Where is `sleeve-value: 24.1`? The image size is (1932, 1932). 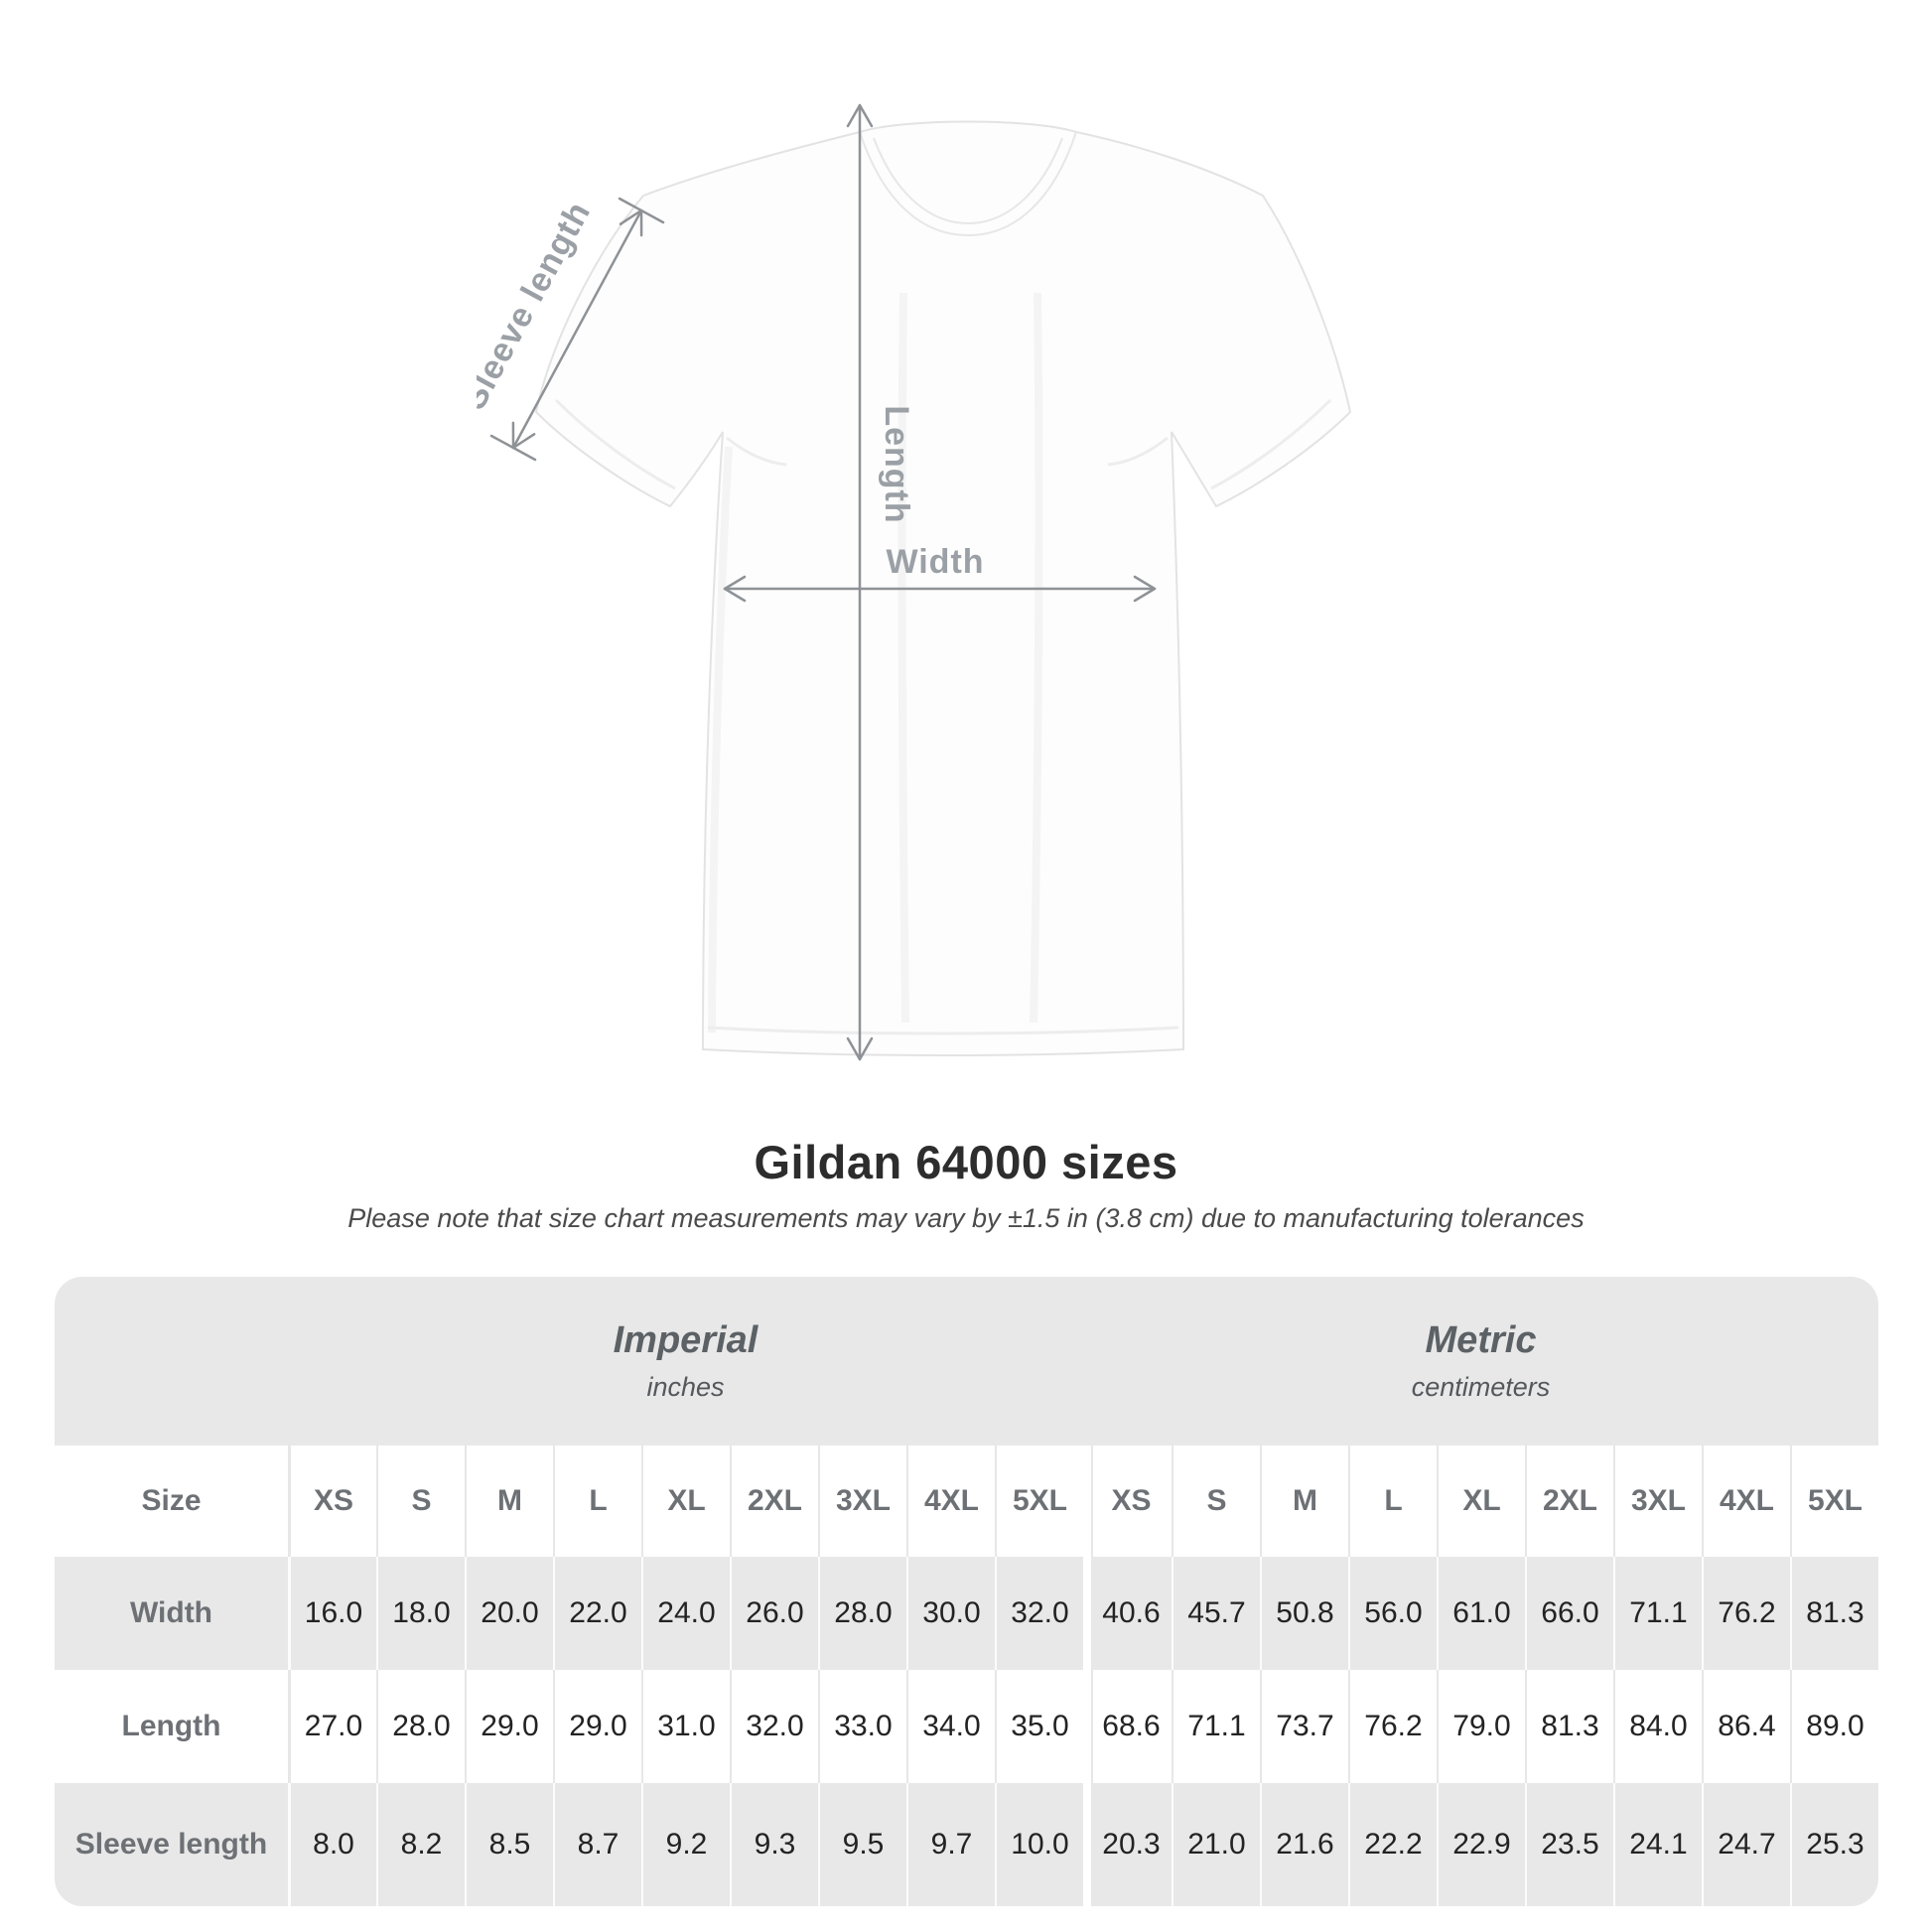 sleeve-value: 24.1 is located at coordinates (1658, 1844).